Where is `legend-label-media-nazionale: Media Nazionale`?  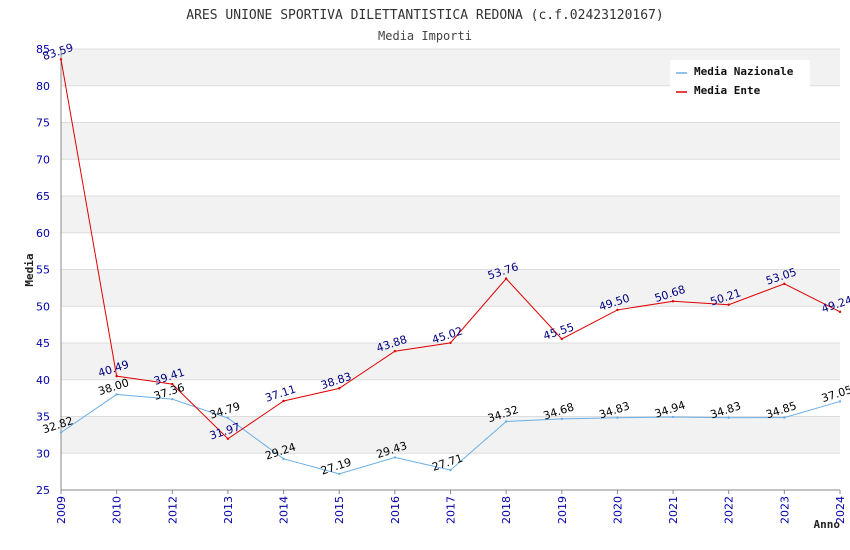
legend-label-media-nazionale: Media Nazionale is located at coordinates (744, 71).